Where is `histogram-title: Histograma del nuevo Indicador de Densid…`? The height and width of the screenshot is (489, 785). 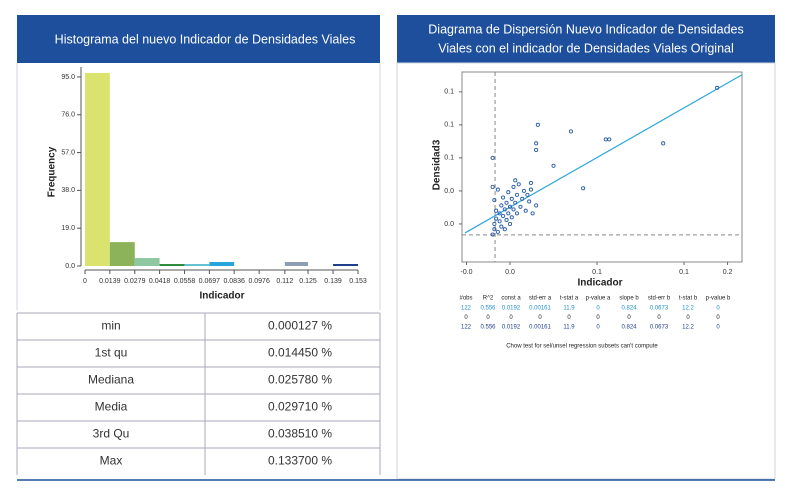
histogram-title: Histograma del nuevo Indicador de Densid… is located at coordinates (205, 39).